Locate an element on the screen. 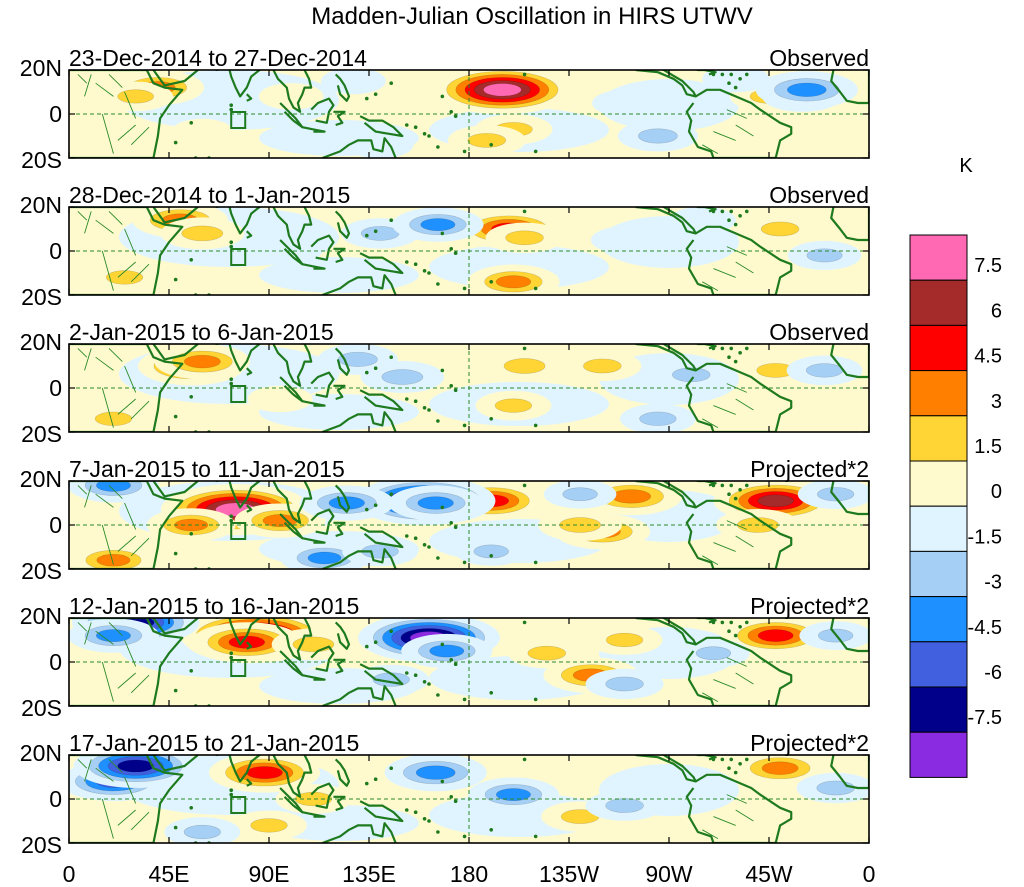 Image resolution: width=1024 pixels, height=887 pixels. figure-title: Madden-Julian Oscillation in HIRS UTWV is located at coordinates (531, 16).